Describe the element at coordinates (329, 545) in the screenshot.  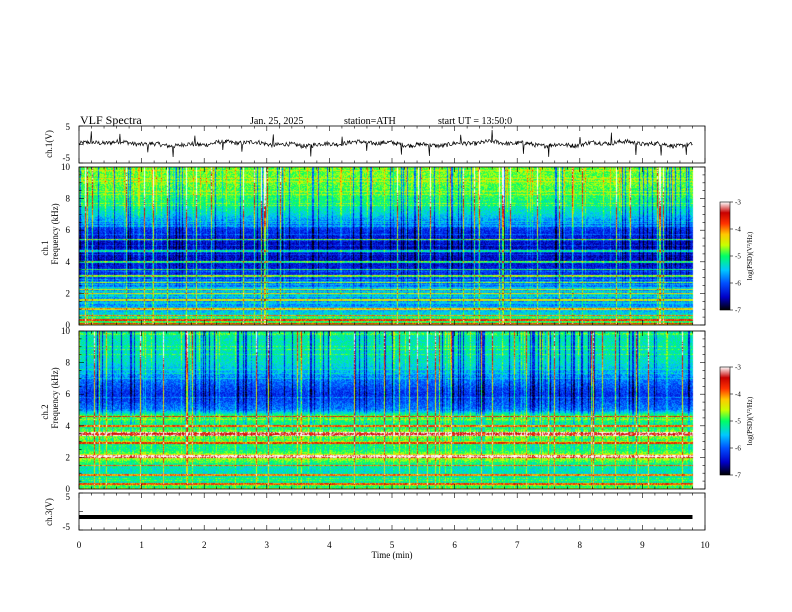
I see `time-tick-label: 4` at that location.